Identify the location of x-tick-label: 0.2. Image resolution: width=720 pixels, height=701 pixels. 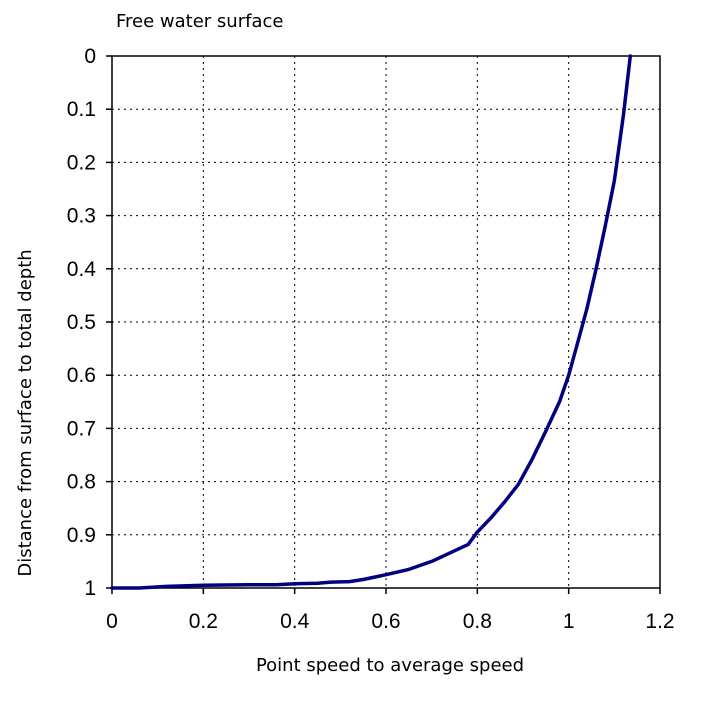
(203, 621).